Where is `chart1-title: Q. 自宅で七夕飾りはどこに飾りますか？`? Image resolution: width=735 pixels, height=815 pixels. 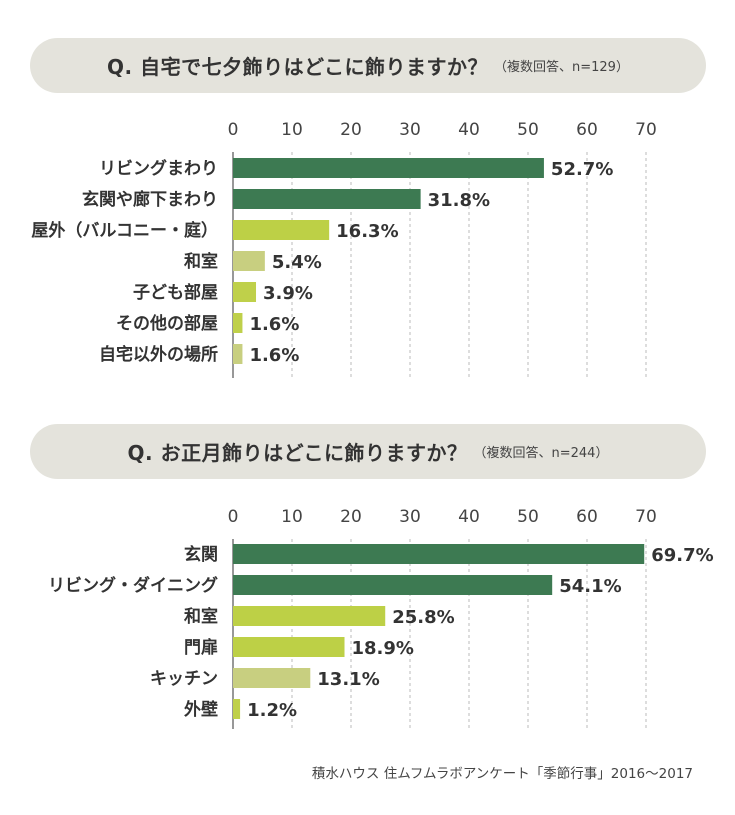
chart1-title: Q. 自宅で七夕飾りはどこに飾りますか？ is located at coordinates (297, 67).